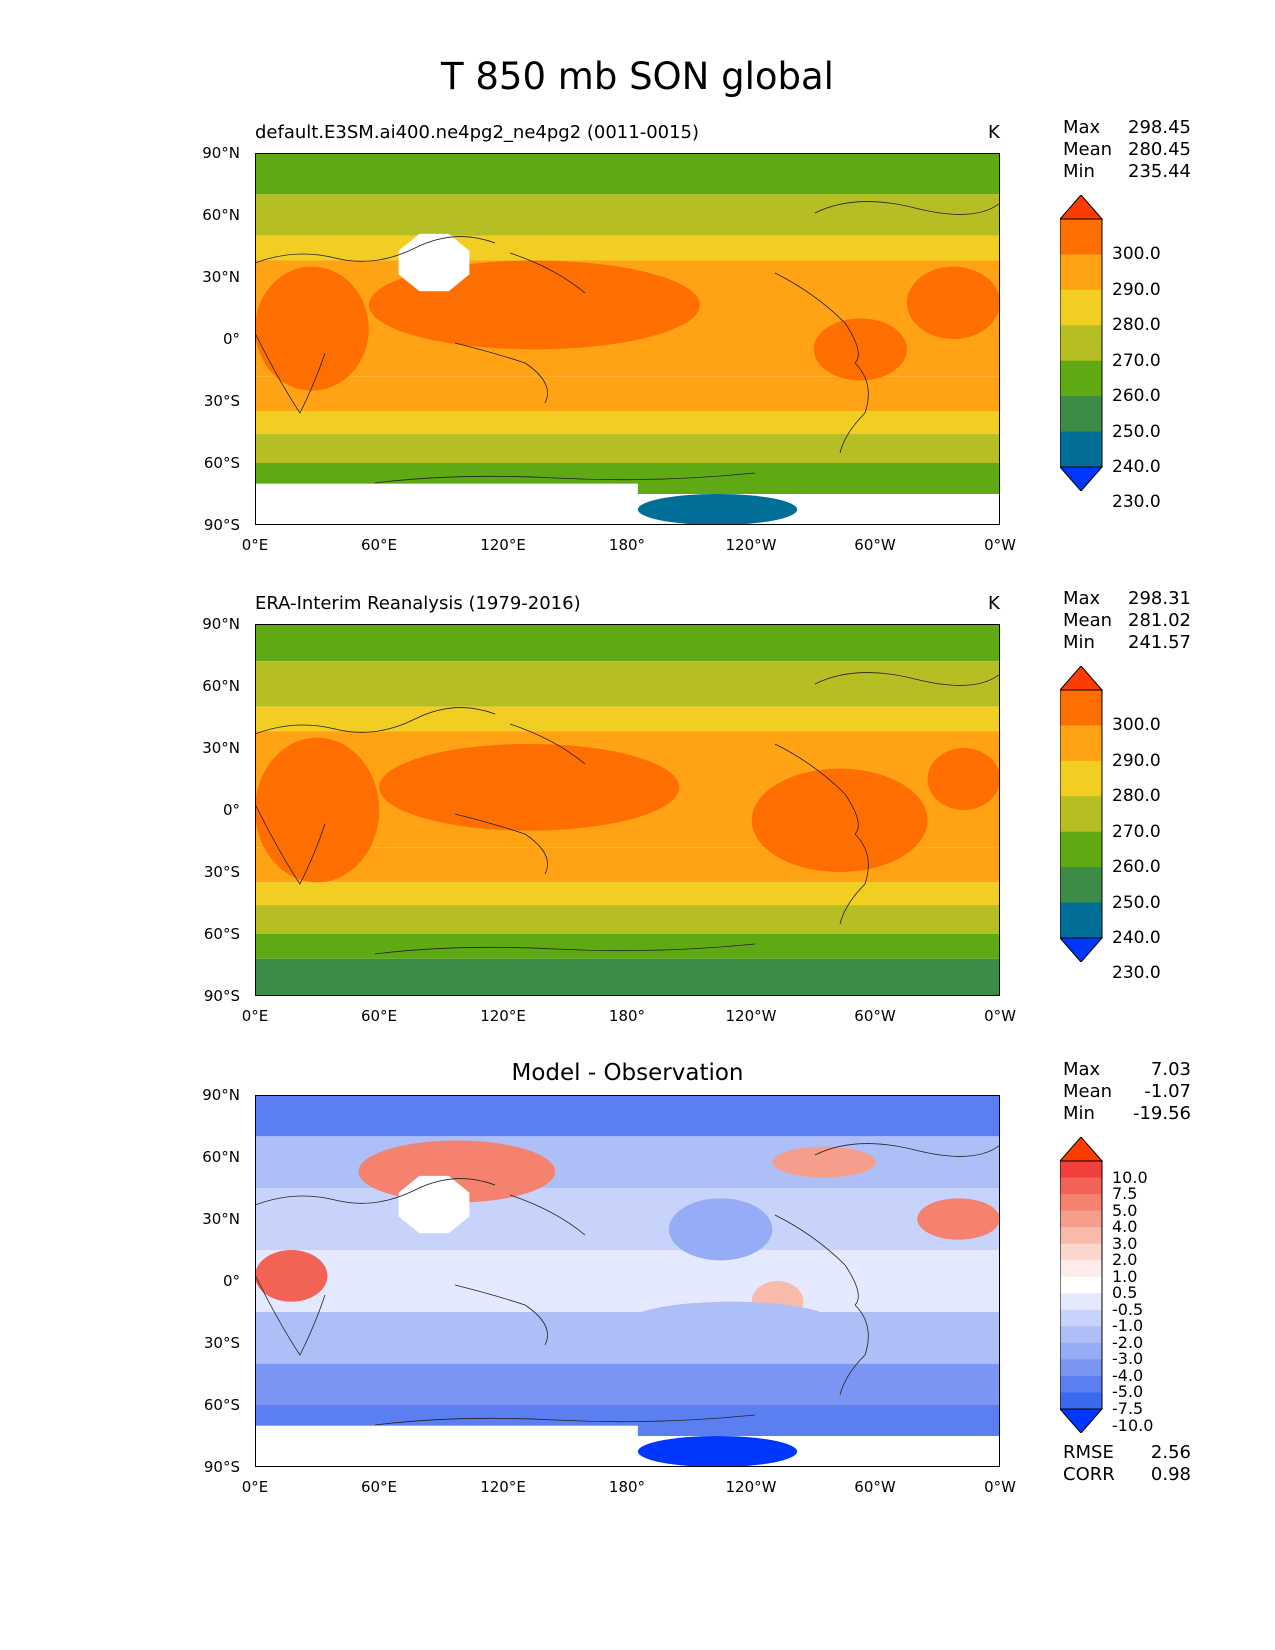  What do you see at coordinates (627, 1073) in the screenshot?
I see `panel-title: Model - Observation` at bounding box center [627, 1073].